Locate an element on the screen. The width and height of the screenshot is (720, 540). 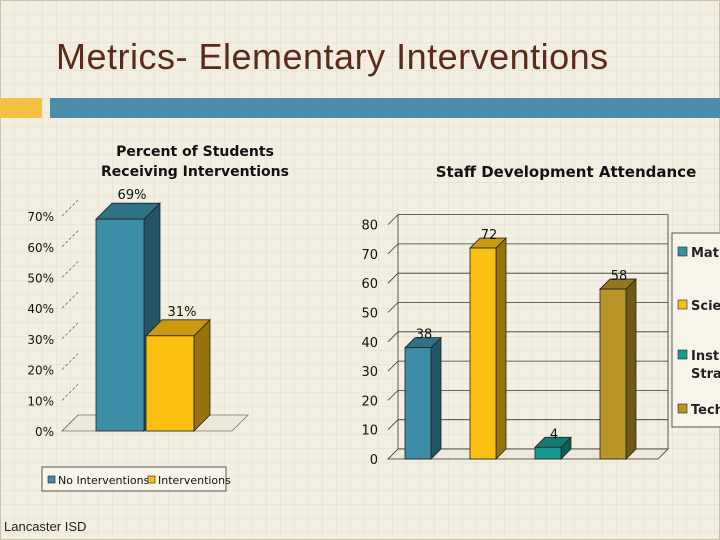
chart2-legend: Mat Scie Instr Strat Tech is located at coordinates (695, 330).